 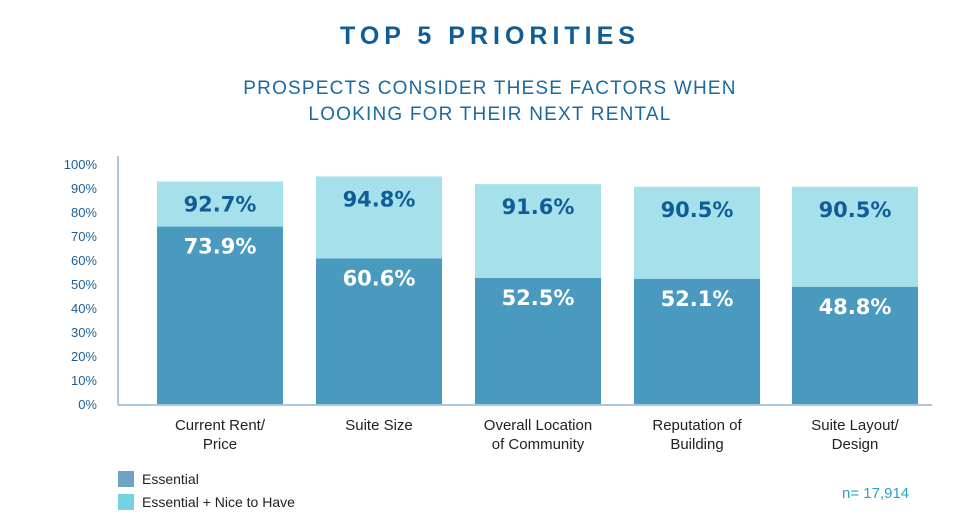 What do you see at coordinates (220, 444) in the screenshot?
I see `x-tick-label: Price` at bounding box center [220, 444].